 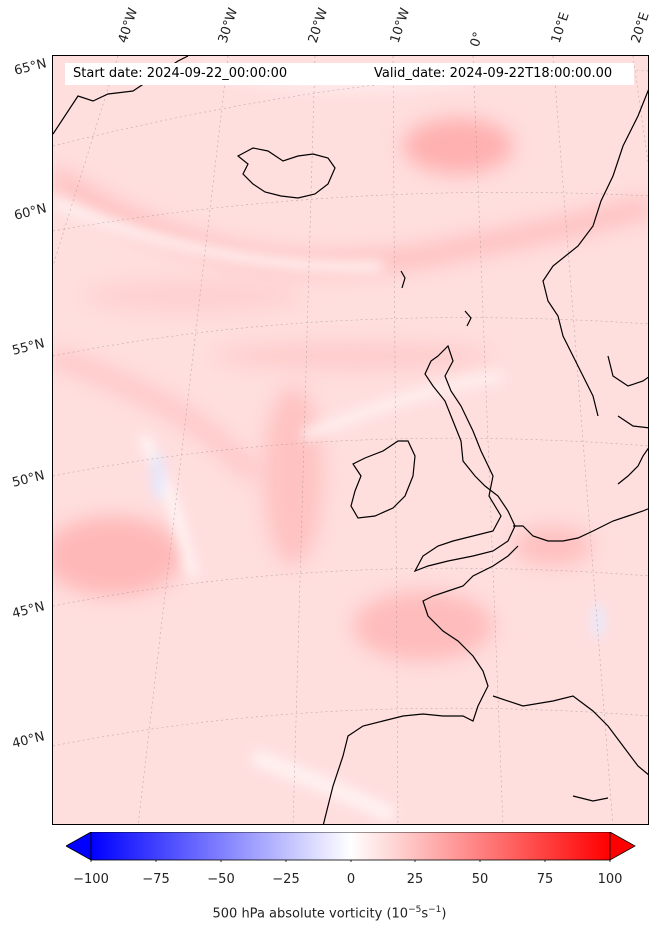 I want to click on colorbar-tick-label: −100, so click(x=91, y=879).